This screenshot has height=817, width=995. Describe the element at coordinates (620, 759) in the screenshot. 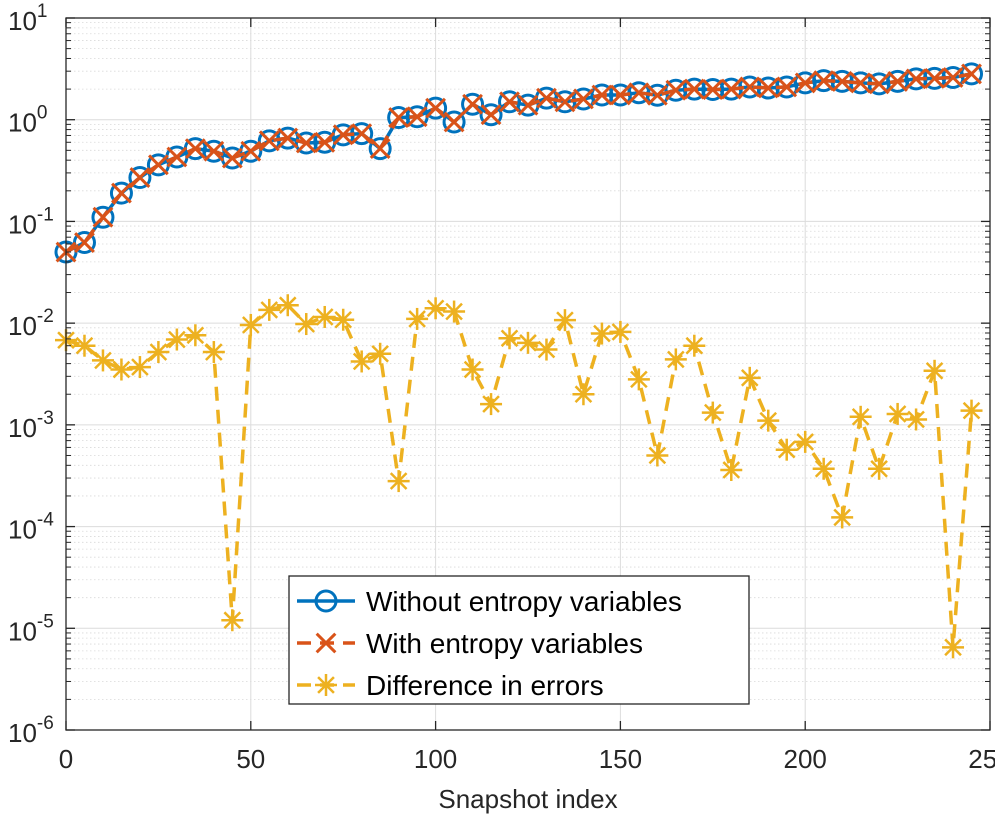

I see `x-tick-label: 150` at that location.